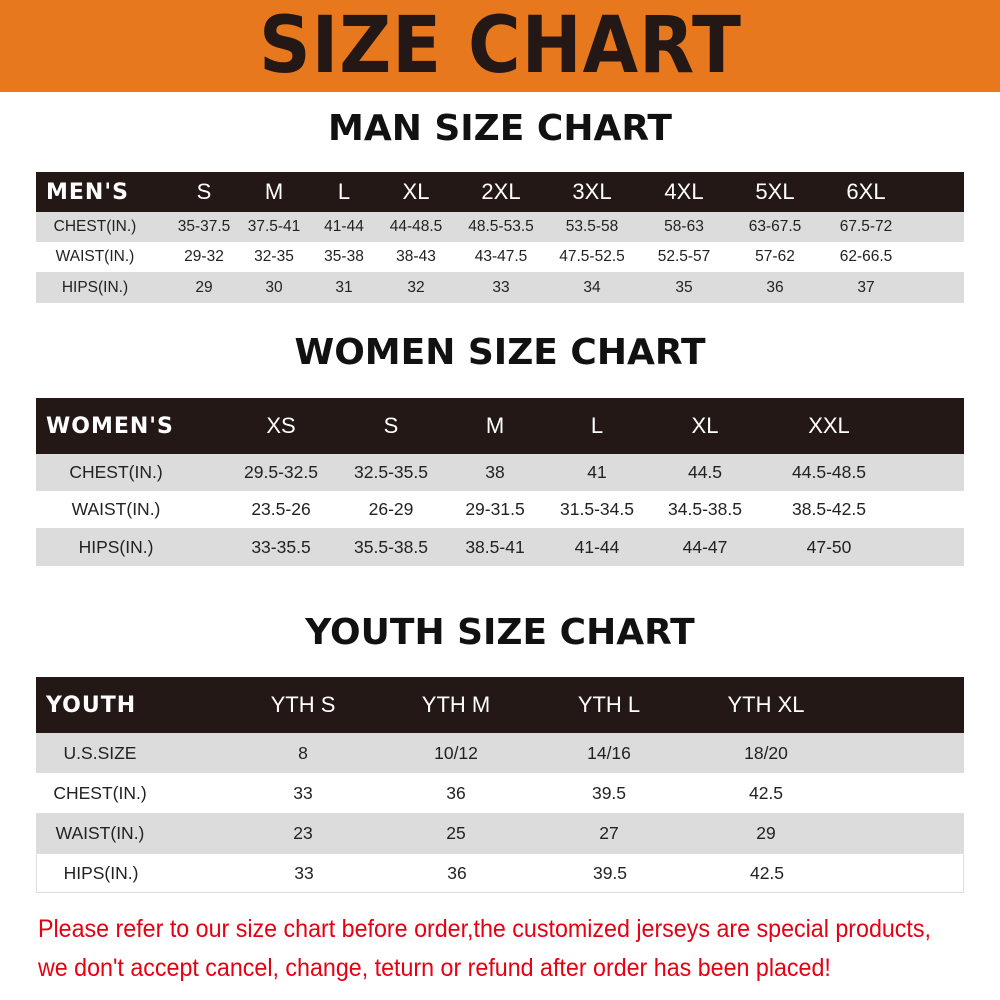 This screenshot has height=1000, width=1000. Describe the element at coordinates (204, 256) in the screenshot. I see `table-cell: 29-32` at that location.